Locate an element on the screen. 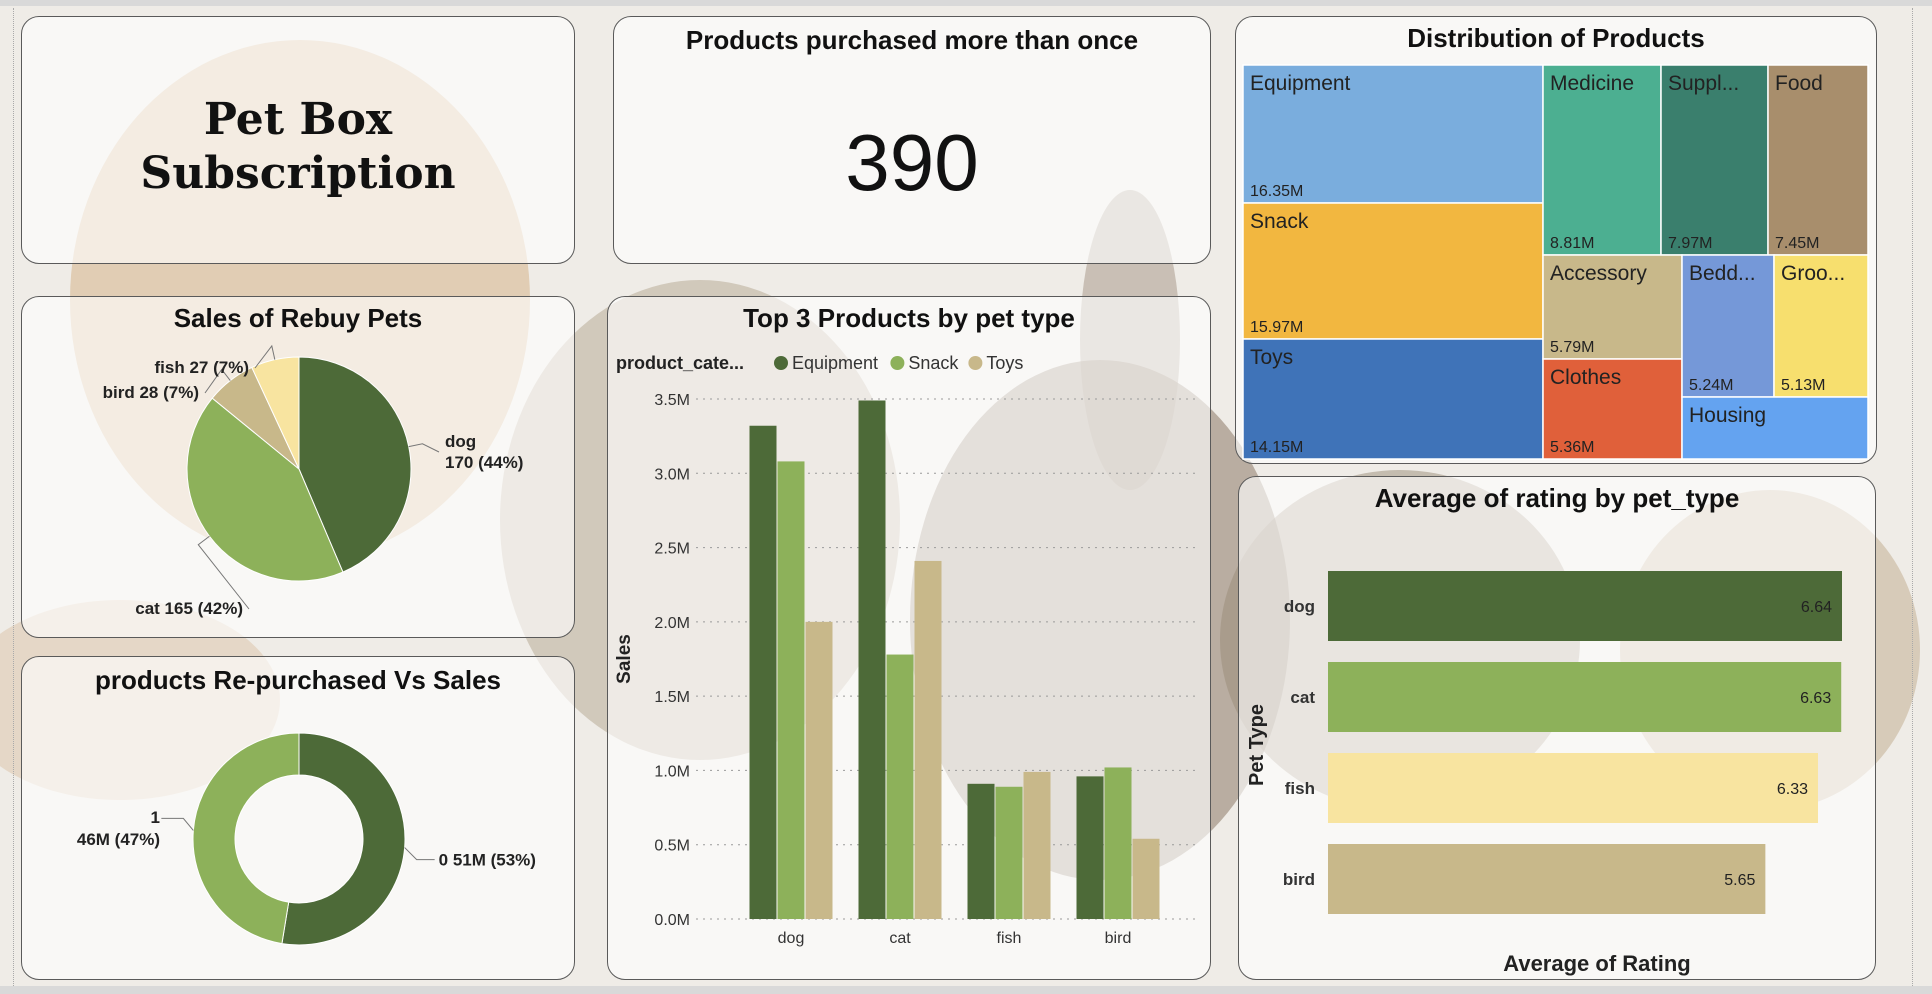 The image size is (1932, 994). y-axis-label: Sales is located at coordinates (624, 659).